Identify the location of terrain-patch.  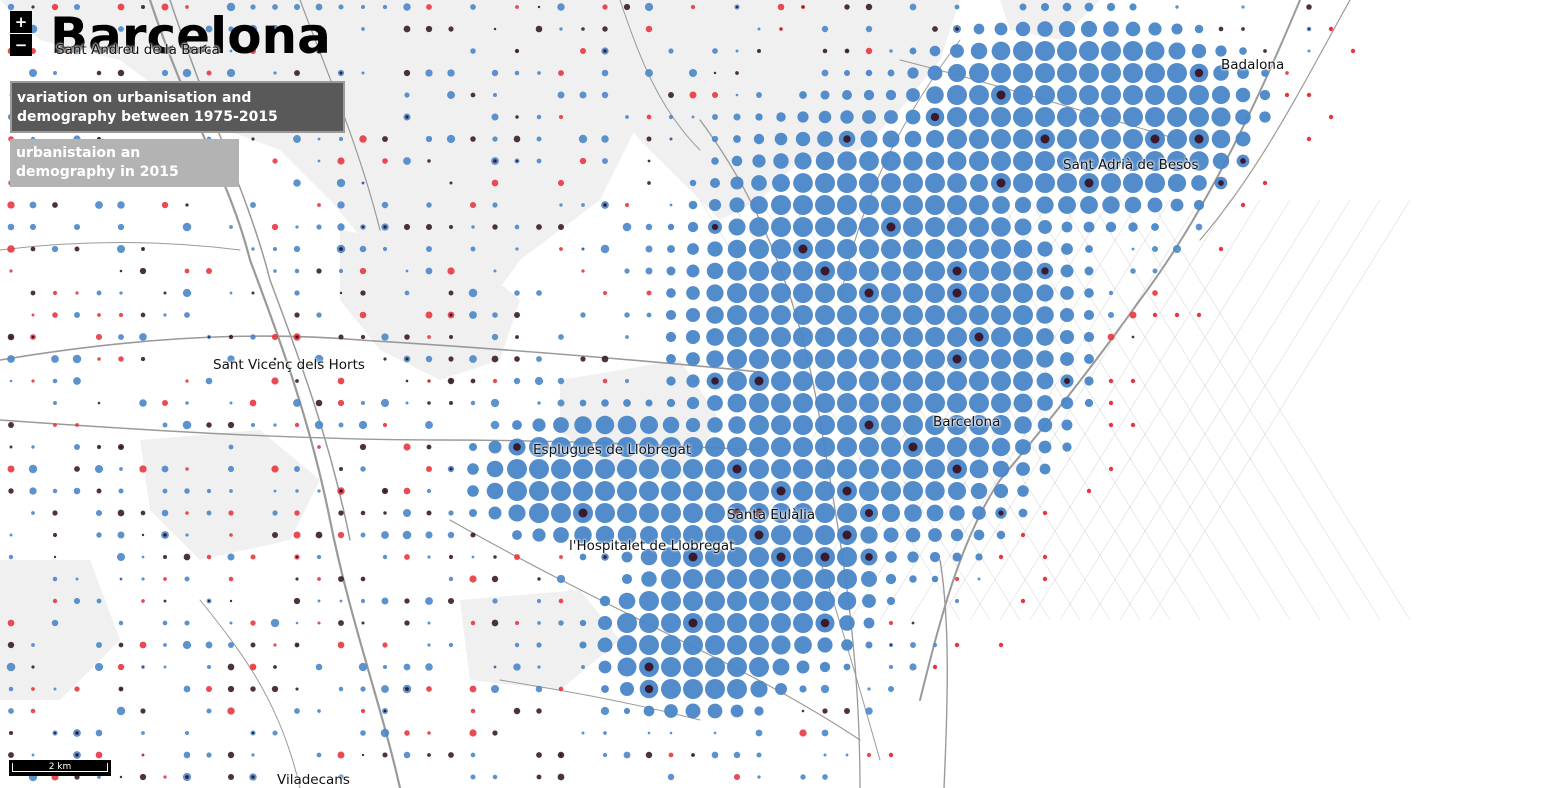
(430, 305).